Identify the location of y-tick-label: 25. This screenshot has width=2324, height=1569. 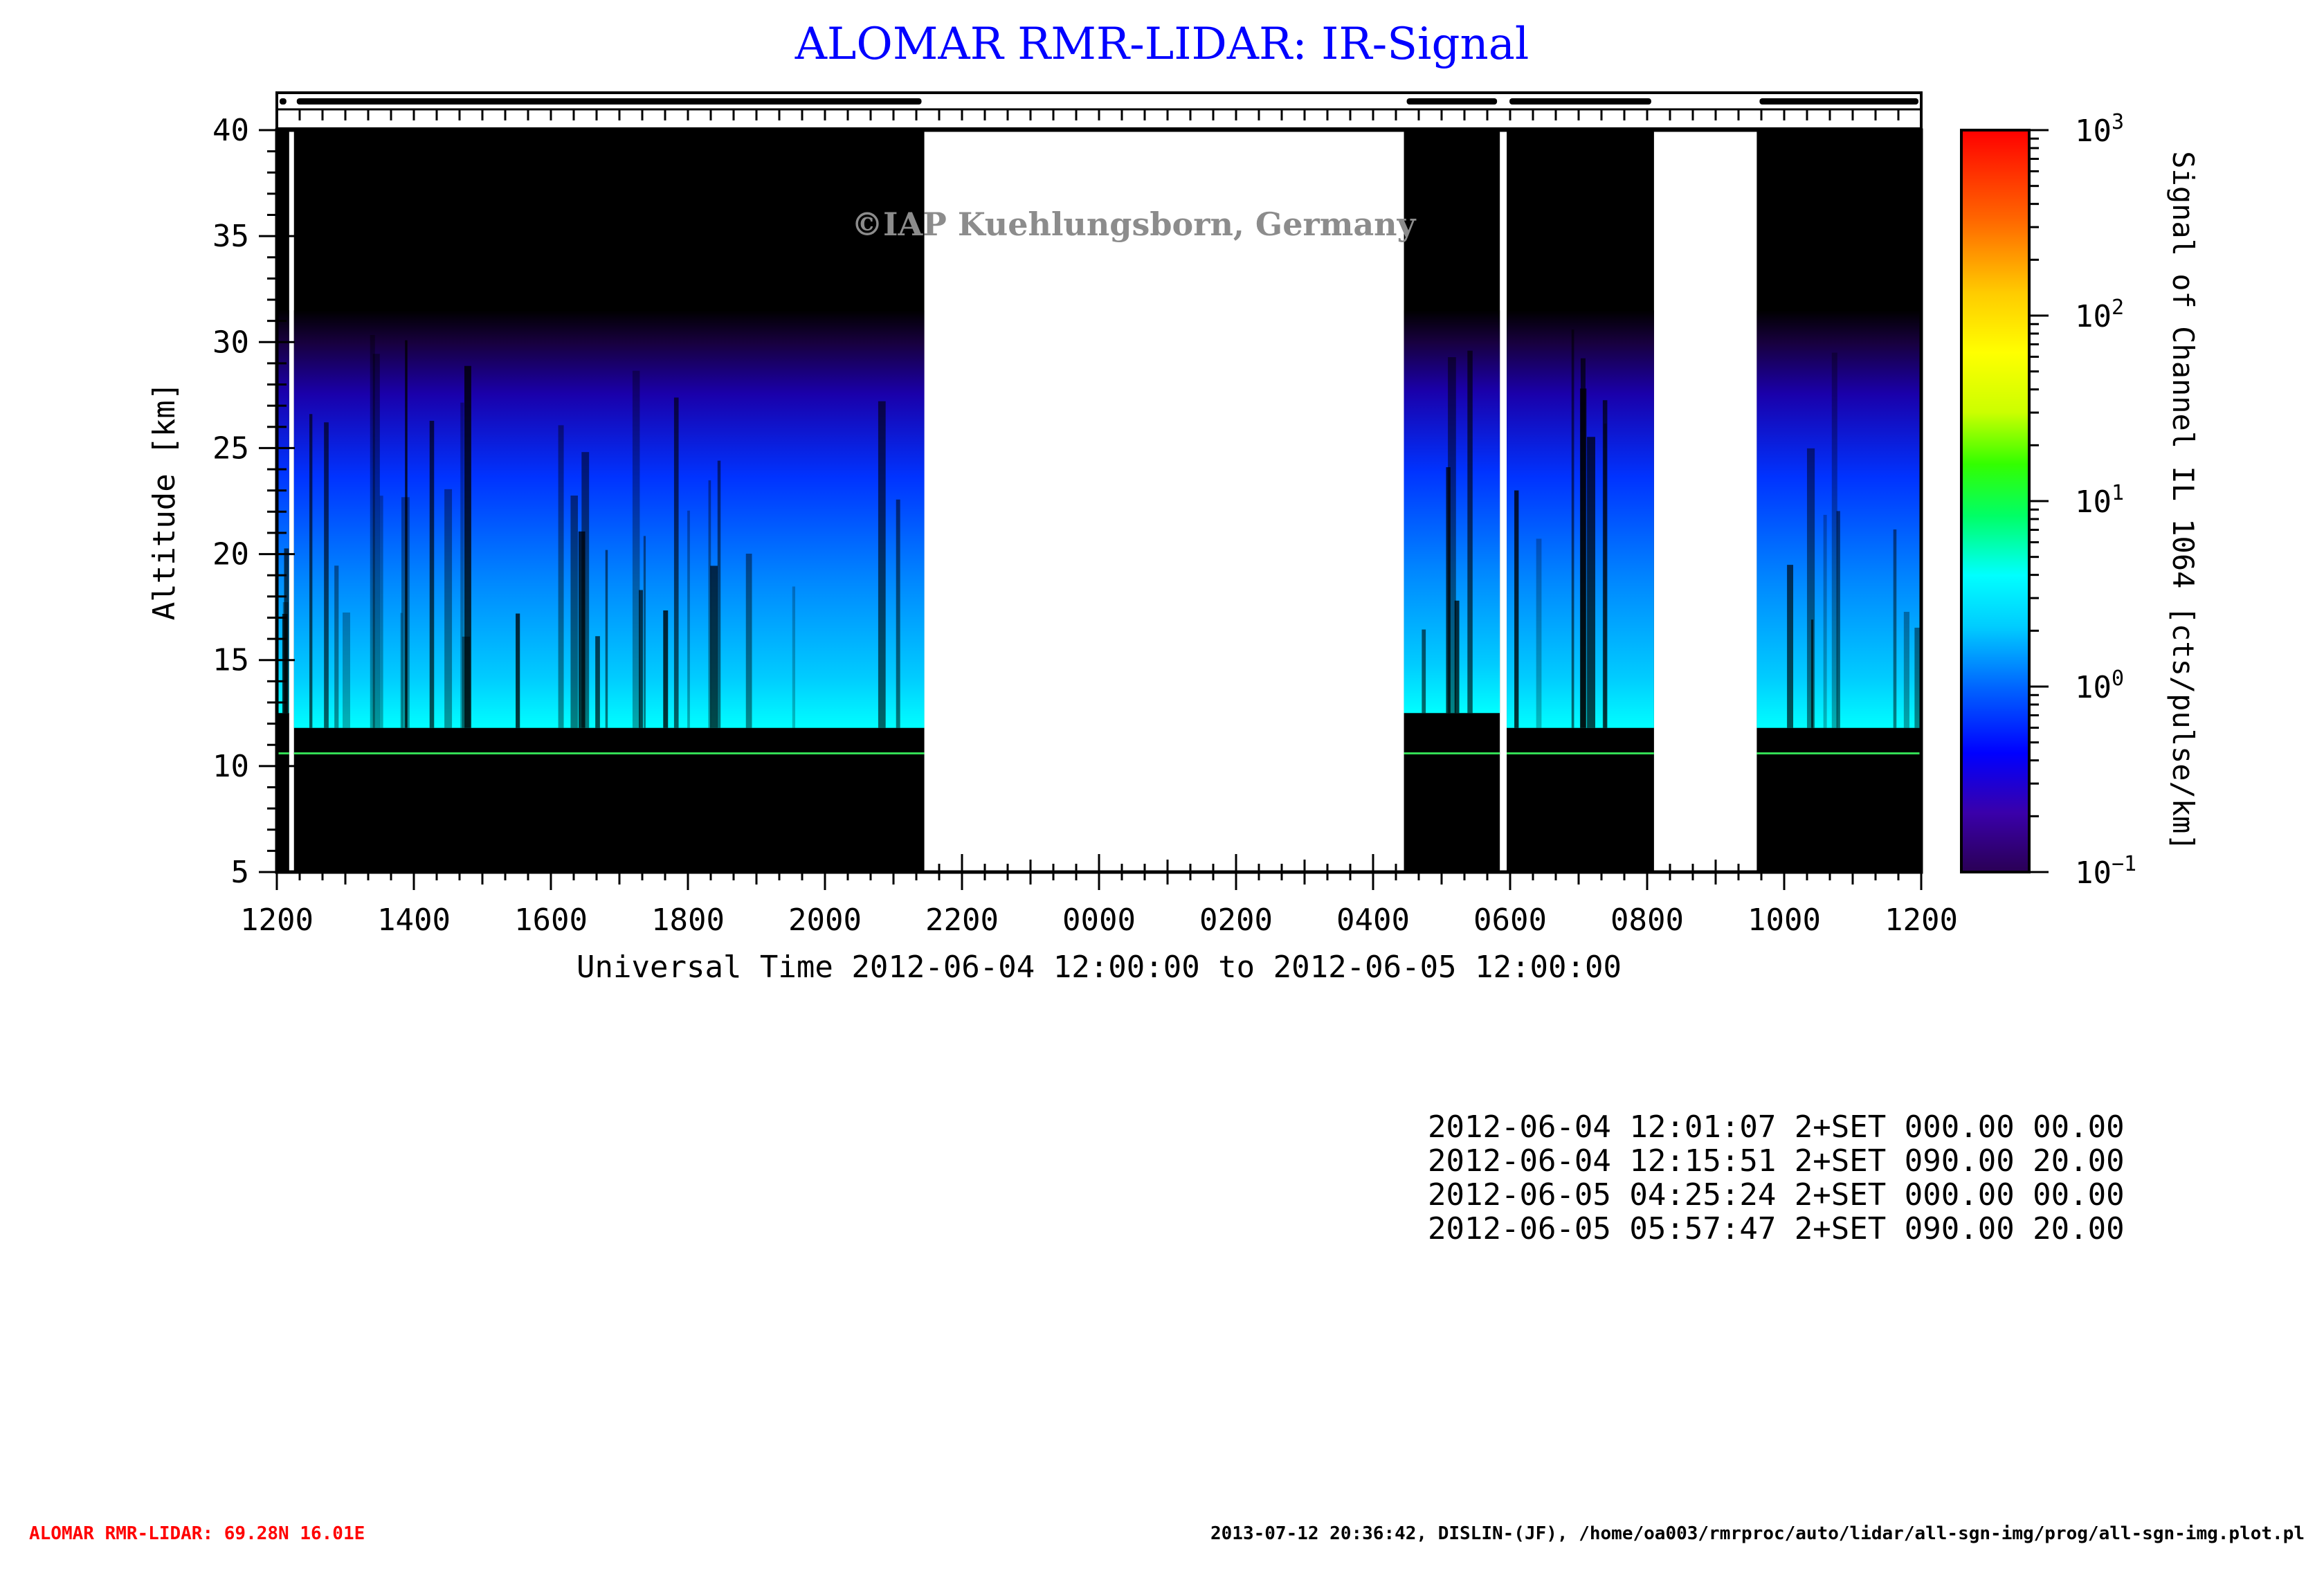
(230, 448).